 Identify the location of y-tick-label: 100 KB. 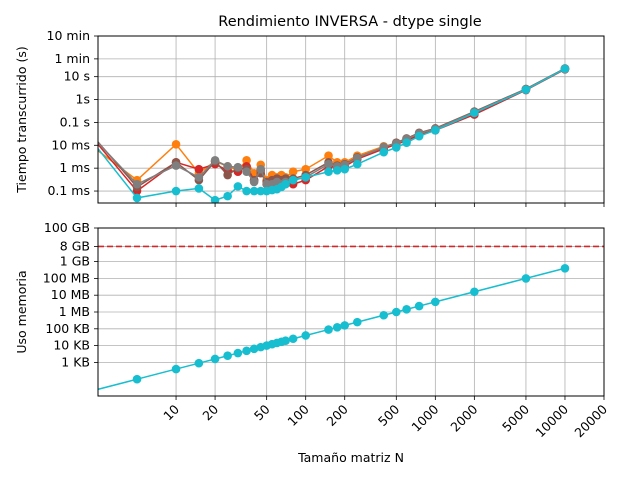
(67, 328).